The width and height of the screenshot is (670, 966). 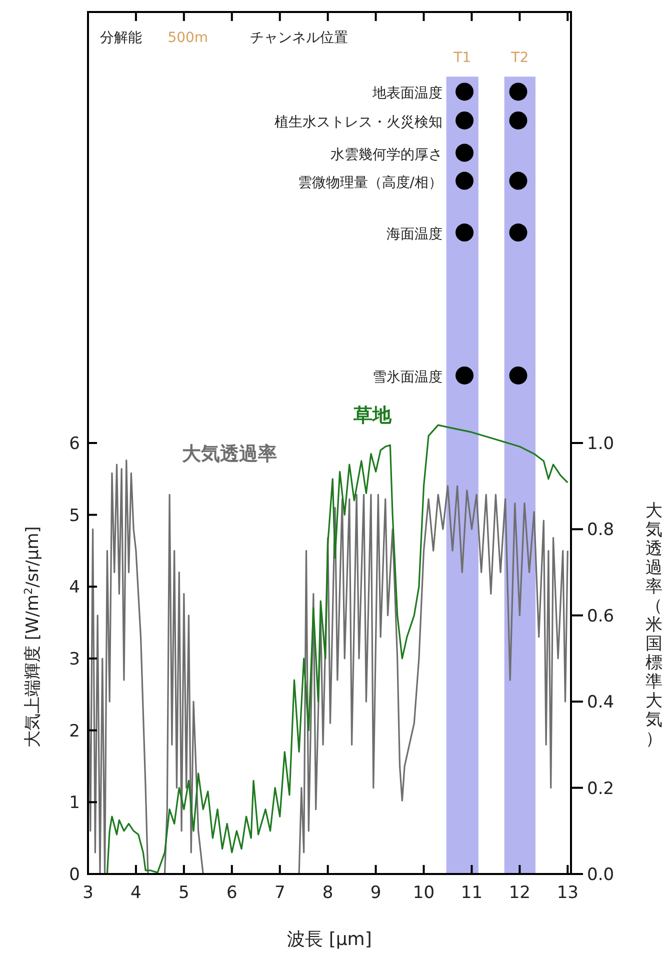 What do you see at coordinates (414, 234) in the screenshot?
I see `annotation: 海面温度` at bounding box center [414, 234].